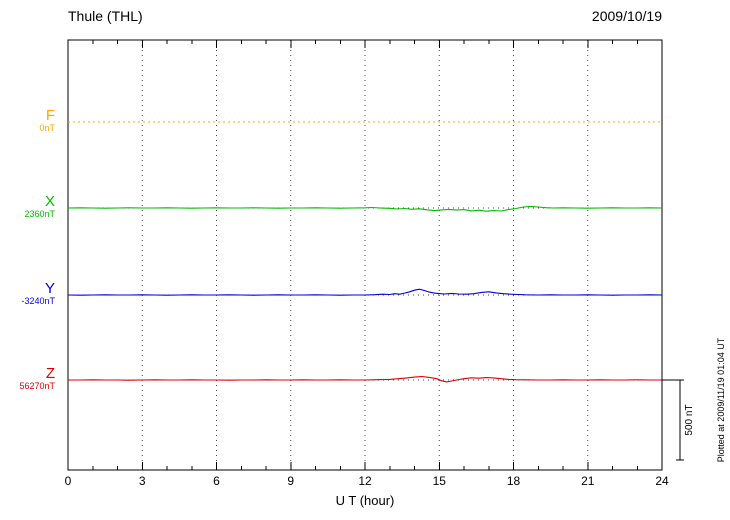  What do you see at coordinates (50, 115) in the screenshot?
I see `series-letter: F` at bounding box center [50, 115].